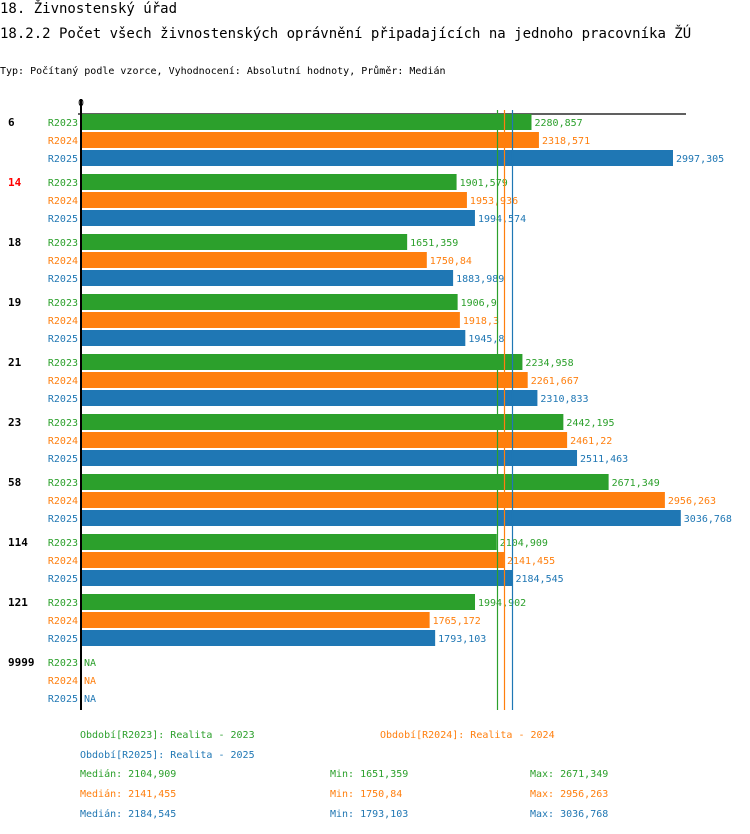 The width and height of the screenshot is (750, 834). Describe the element at coordinates (692, 501) in the screenshot. I see `data-label: 2956,263` at that location.